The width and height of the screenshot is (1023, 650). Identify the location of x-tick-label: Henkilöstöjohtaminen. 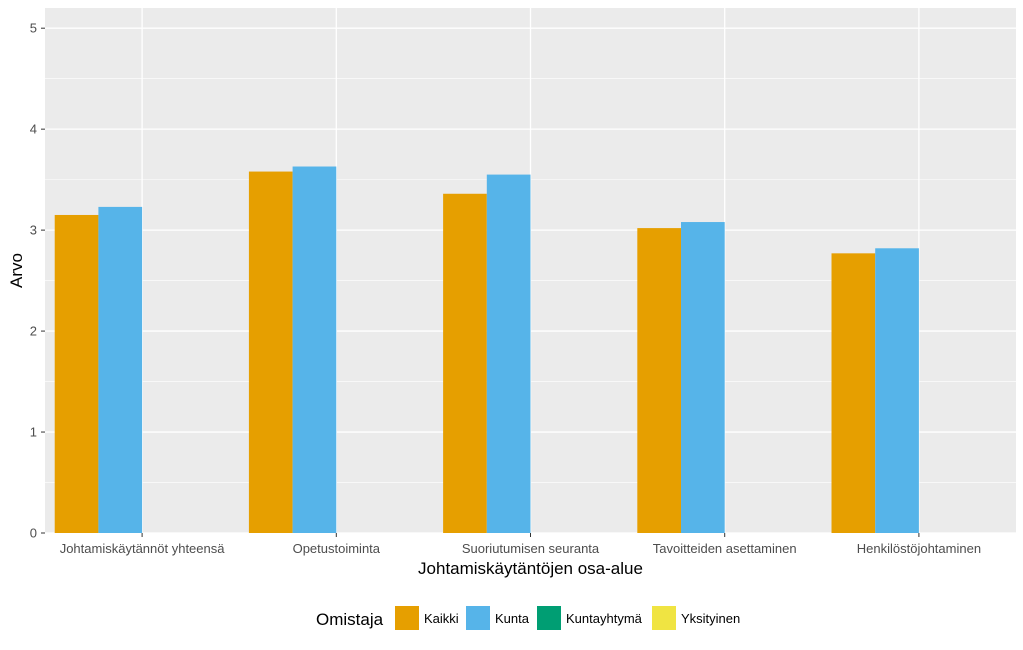
(919, 548).